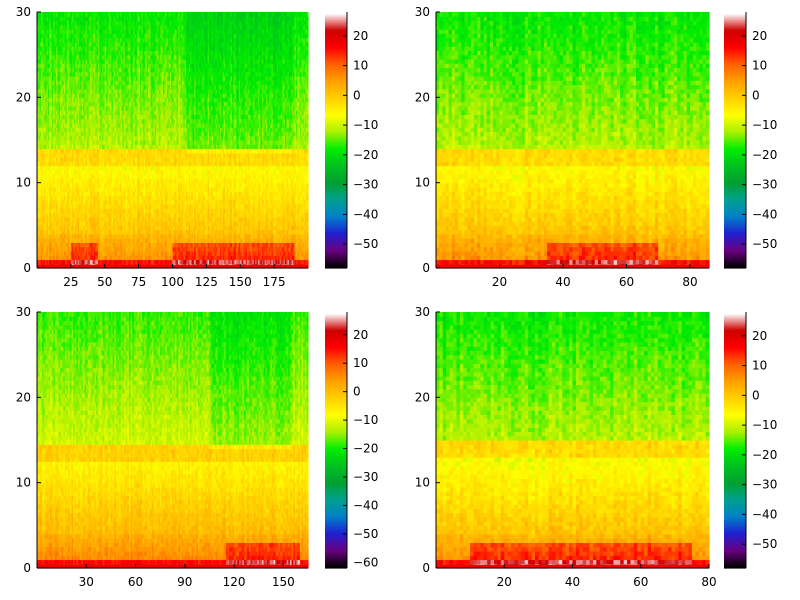 The width and height of the screenshot is (800, 600). Describe the element at coordinates (173, 140) in the screenshot. I see `heatmap-cells` at that location.